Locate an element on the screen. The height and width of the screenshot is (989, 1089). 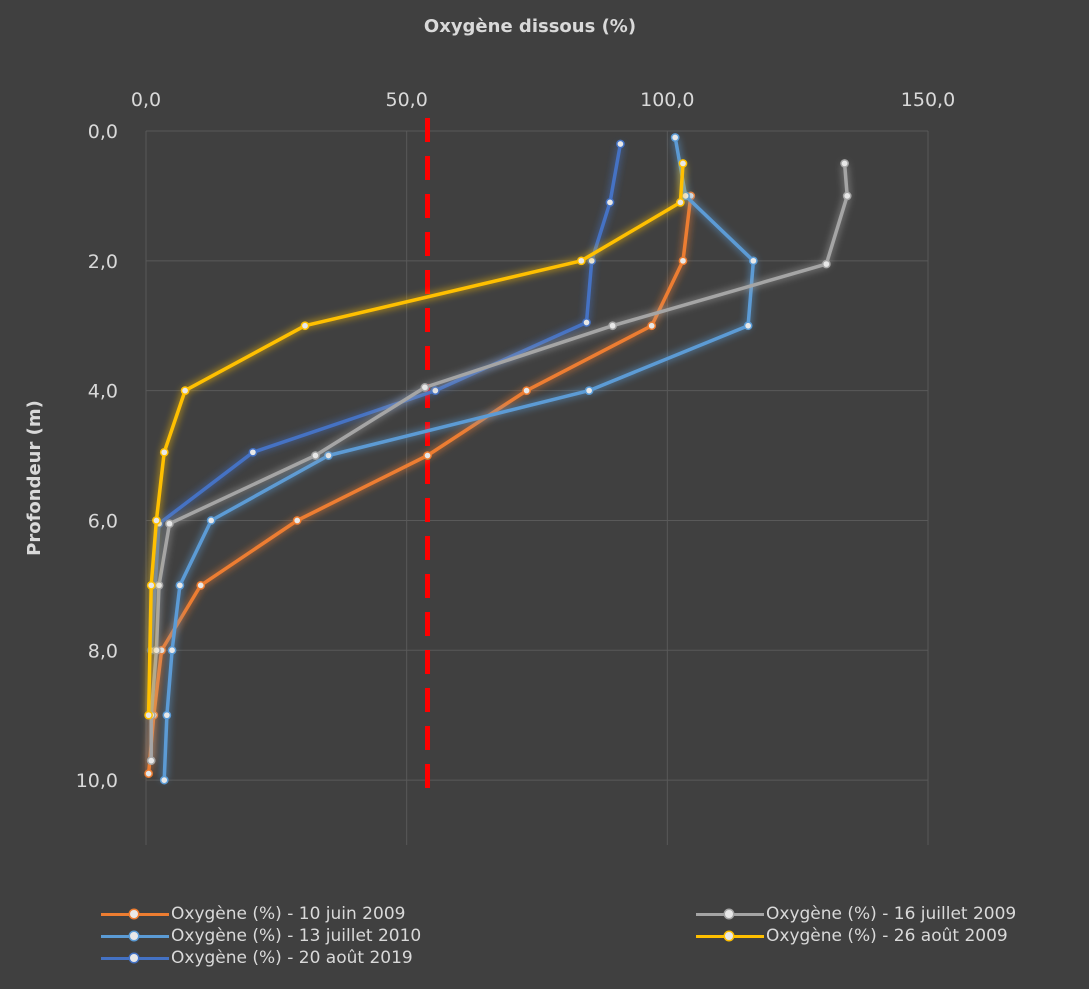
x-tick-labels: 0,0 50,0 100,0 150,0 is located at coordinates (543, 100).